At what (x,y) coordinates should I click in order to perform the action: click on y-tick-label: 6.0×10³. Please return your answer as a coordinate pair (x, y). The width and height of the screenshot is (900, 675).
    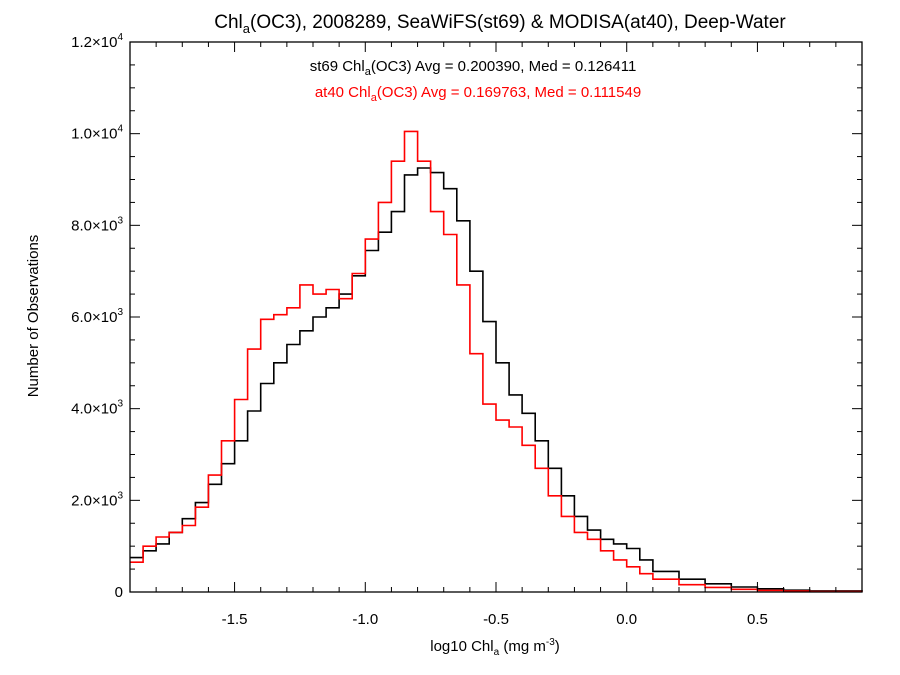
    Looking at the image, I should click on (97, 316).